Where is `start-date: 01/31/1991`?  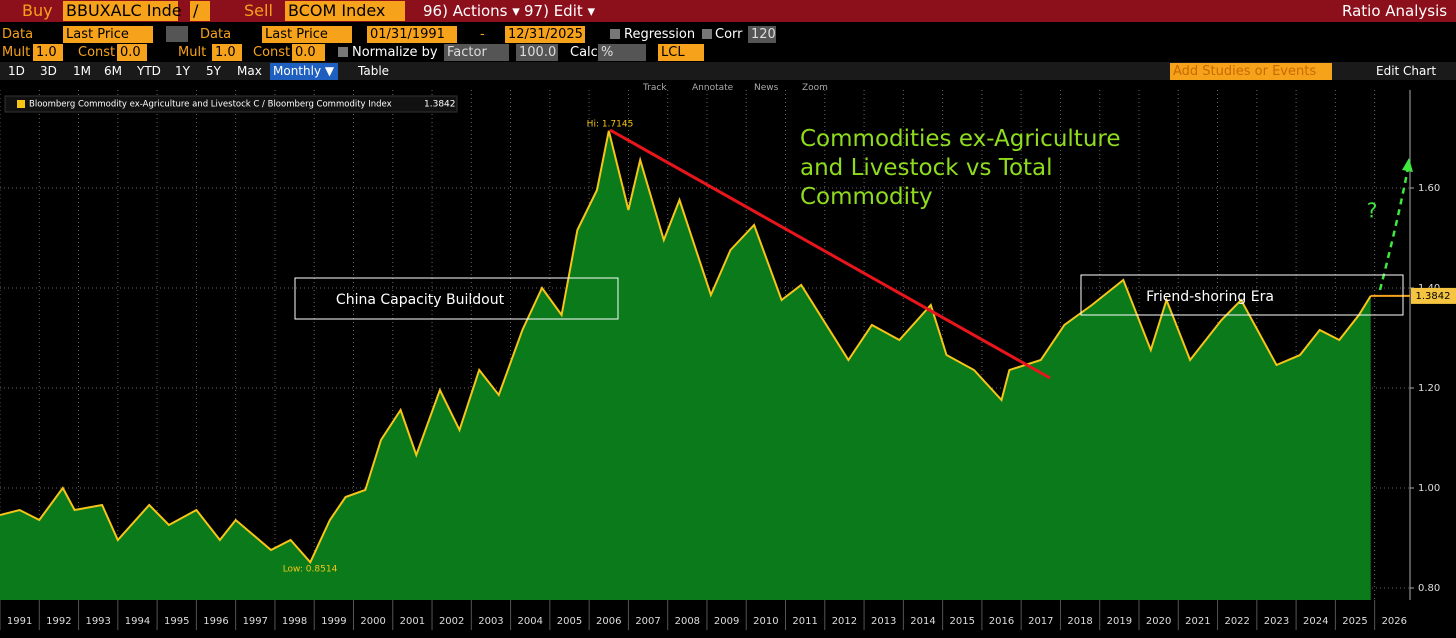
start-date: 01/31/1991 is located at coordinates (412, 34).